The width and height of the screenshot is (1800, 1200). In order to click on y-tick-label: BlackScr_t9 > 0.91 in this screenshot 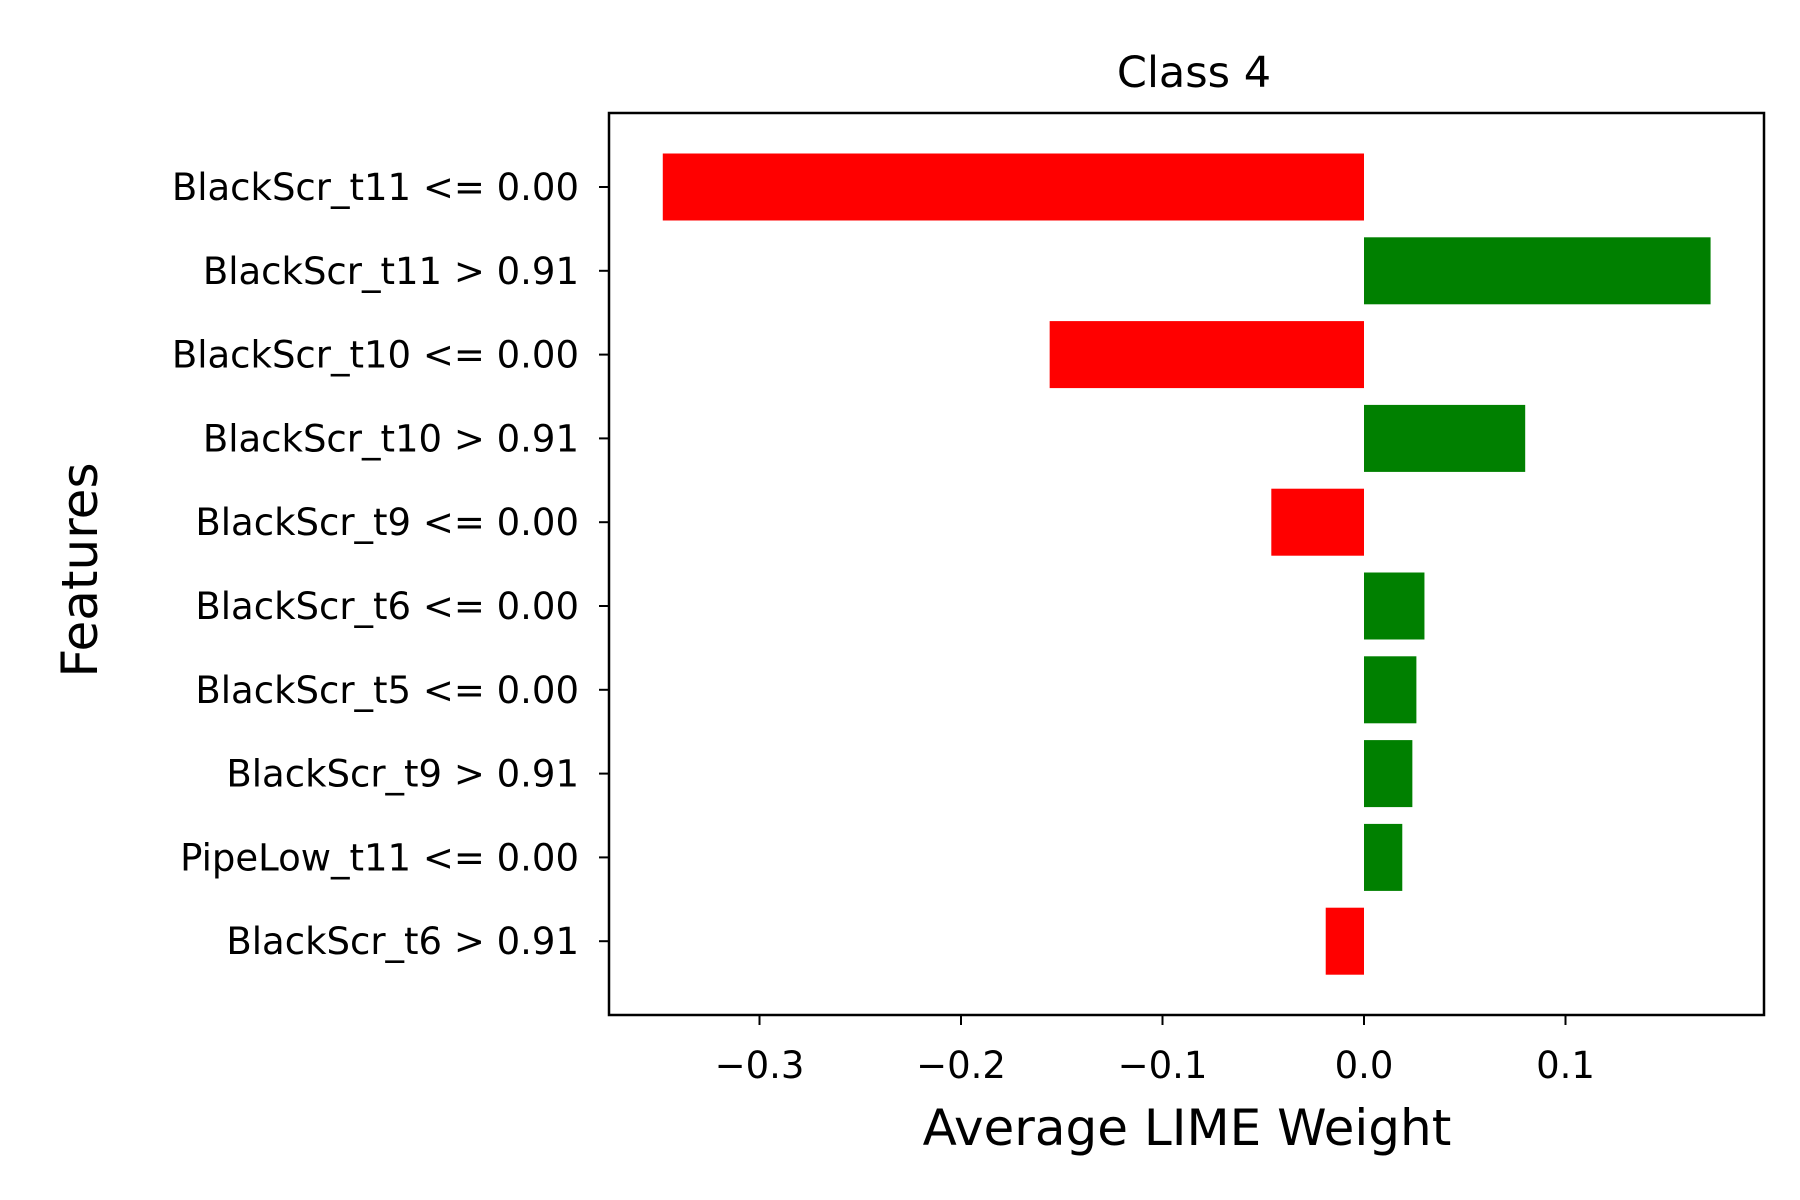, I will do `click(402, 774)`.